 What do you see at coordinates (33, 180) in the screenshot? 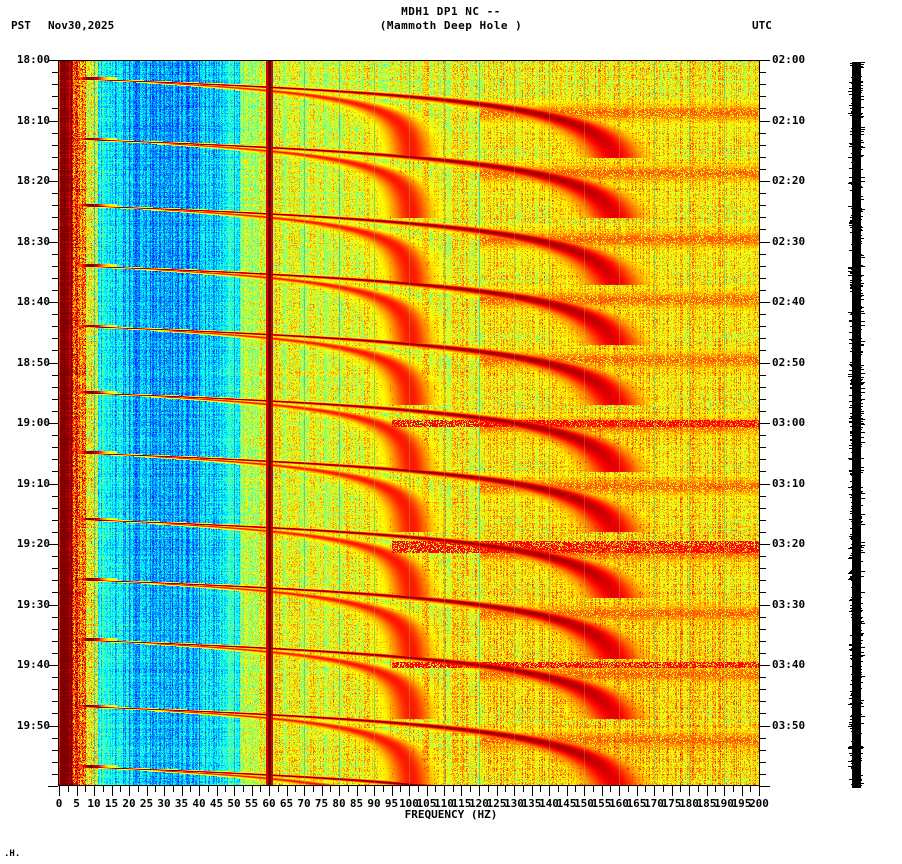
I see `y-axis-label-left-2: 18:20` at bounding box center [33, 180].